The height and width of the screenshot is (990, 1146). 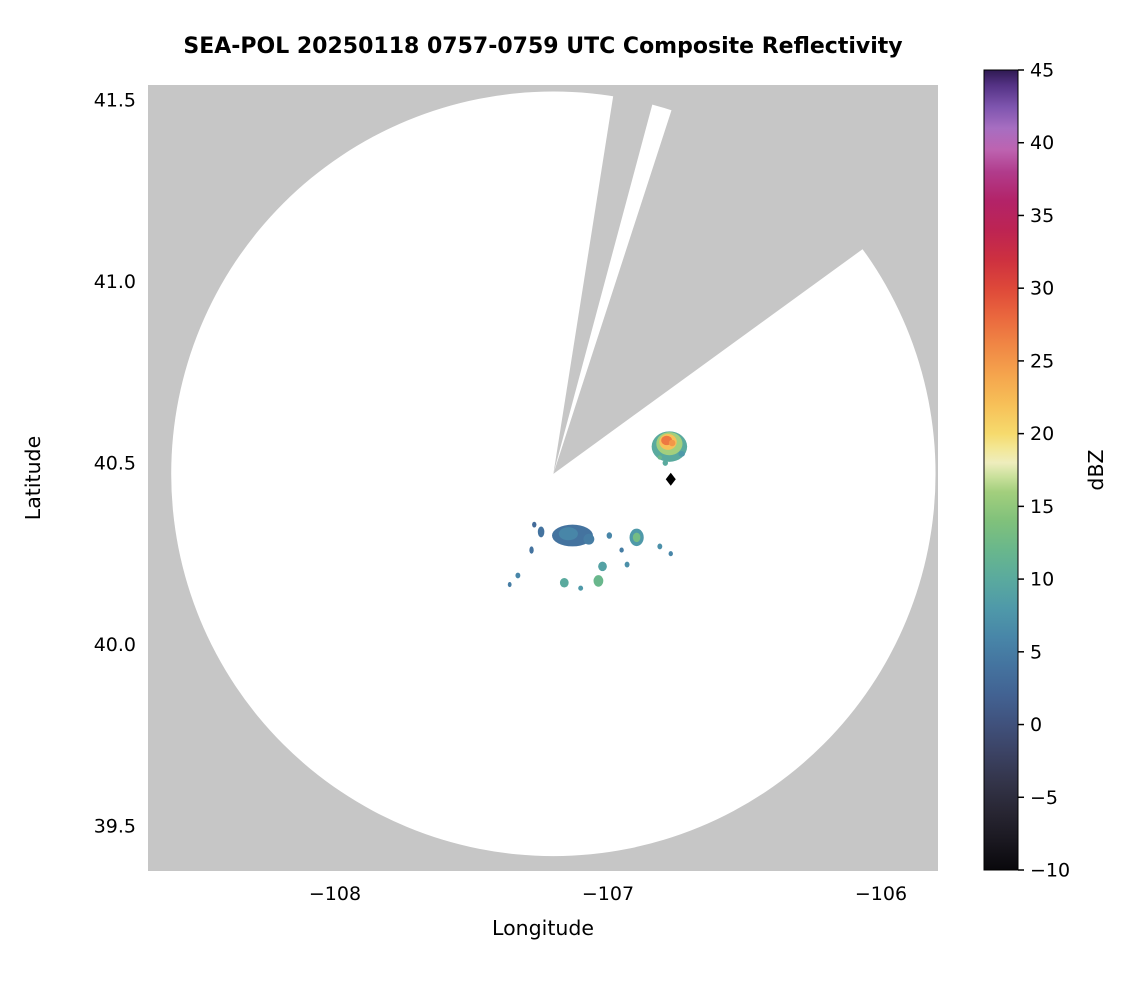 What do you see at coordinates (33, 478) in the screenshot?
I see `y-axis-label: Latitude` at bounding box center [33, 478].